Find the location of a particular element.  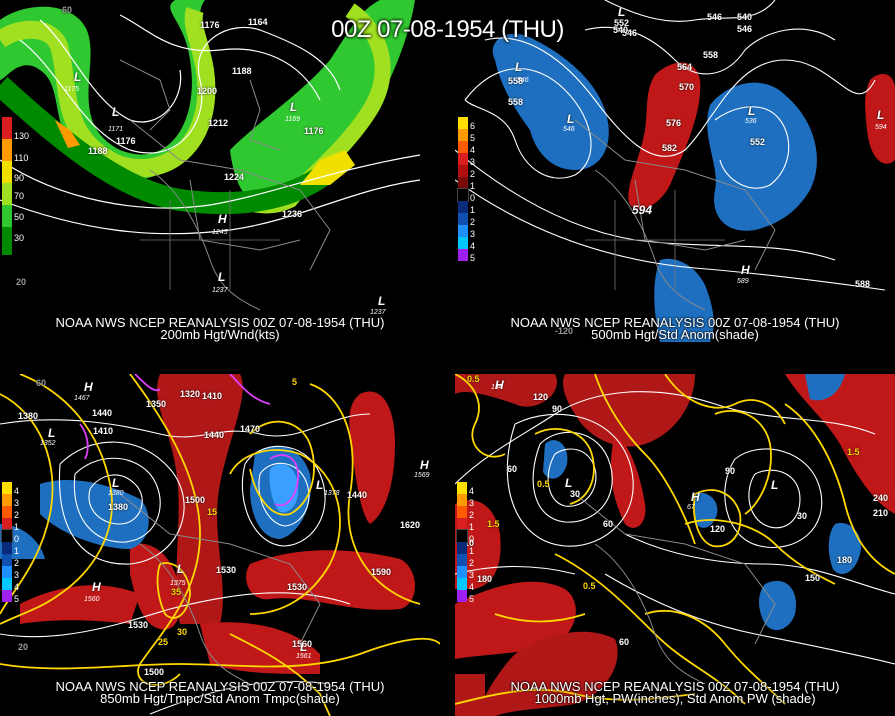

low-value: 1380 is located at coordinates (116, 493).